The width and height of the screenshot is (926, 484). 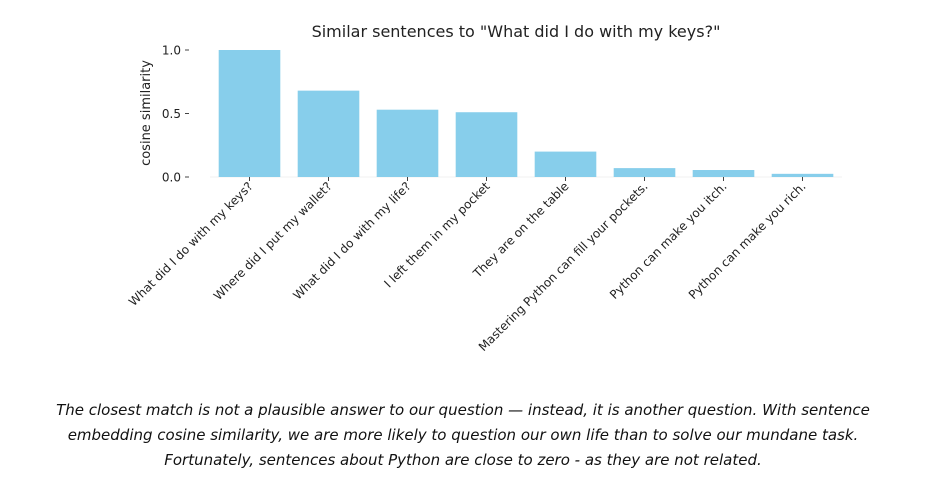 I want to click on x-tick-label: Mastering Python can fill your pockets., so click(x=563, y=266).